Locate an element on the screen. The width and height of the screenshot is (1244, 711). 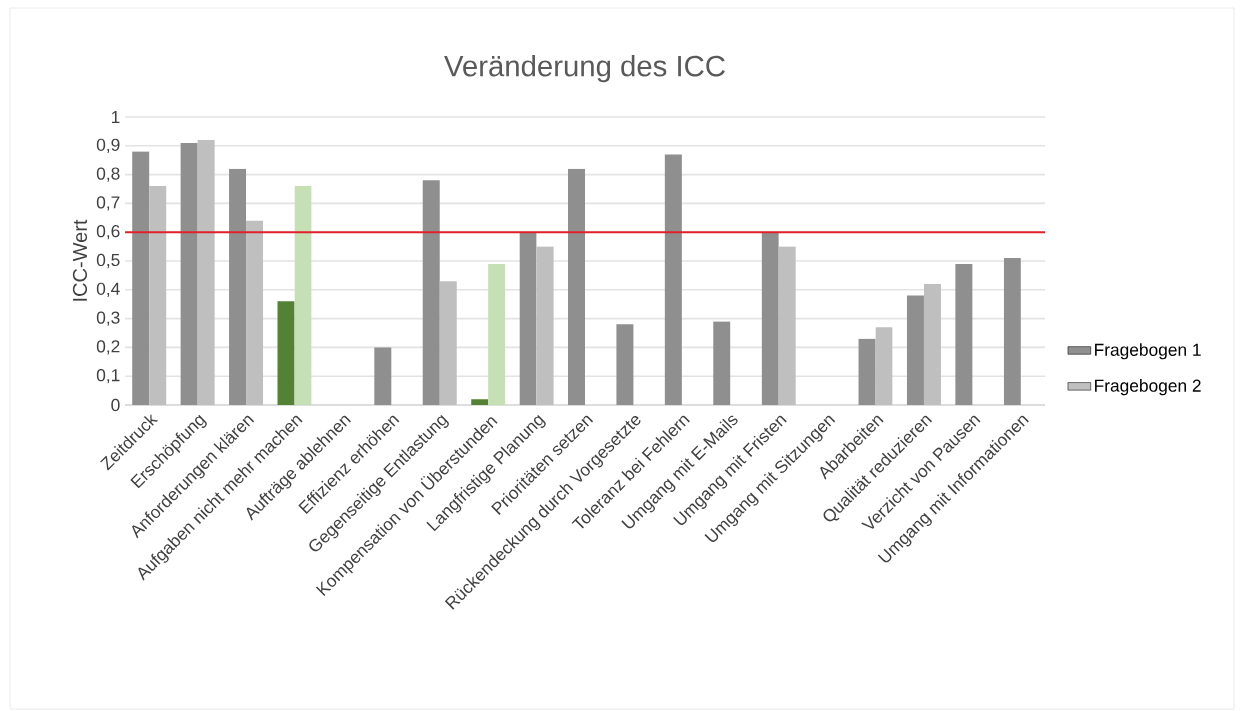
y-tick-label: 0,1 is located at coordinates (108, 376).